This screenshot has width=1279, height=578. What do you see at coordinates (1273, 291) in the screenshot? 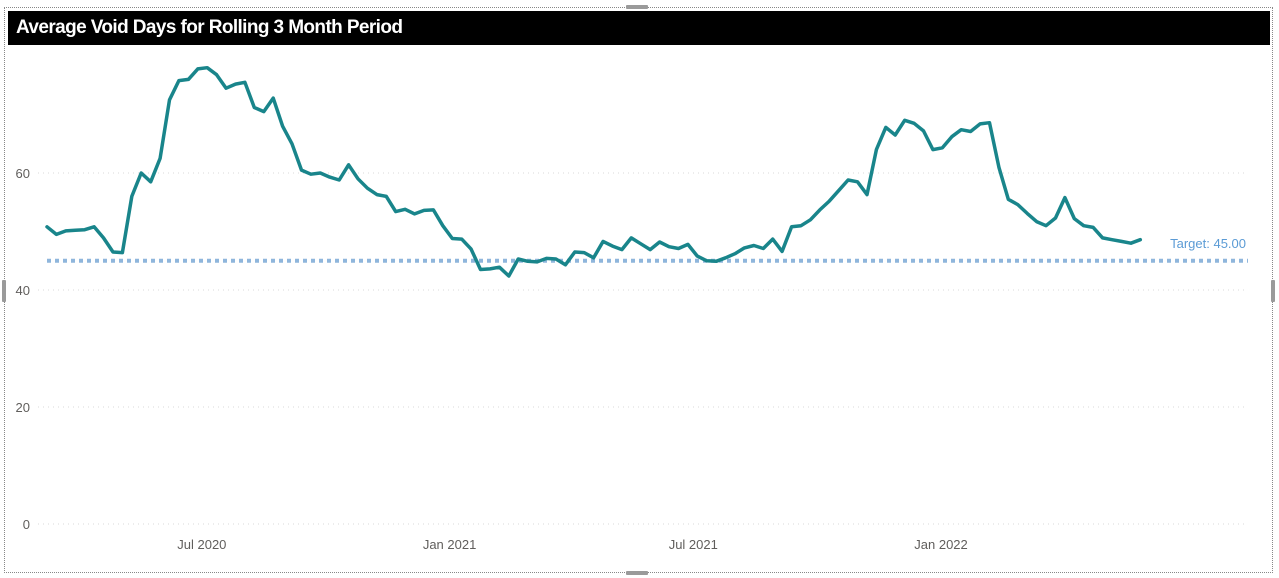
I see `resize-handle-right` at bounding box center [1273, 291].